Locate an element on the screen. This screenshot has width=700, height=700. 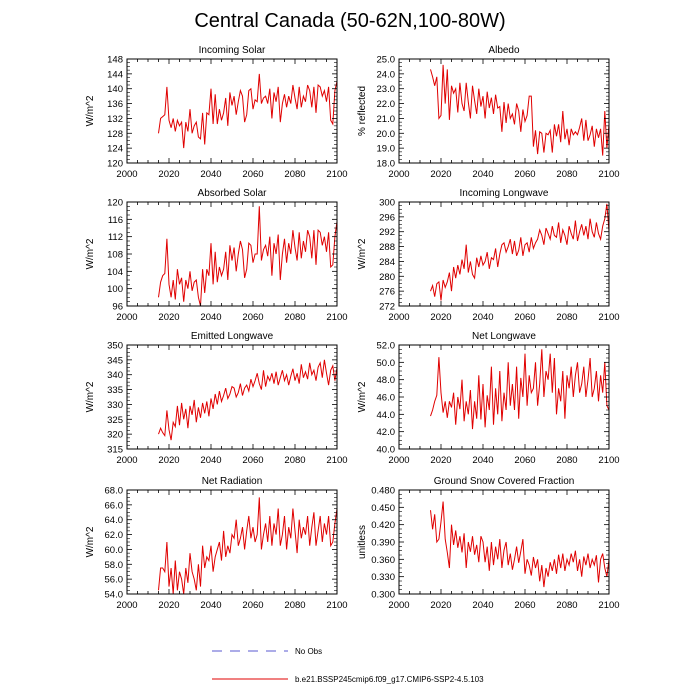
y-tick-label: 66.0 is located at coordinates (114, 505).